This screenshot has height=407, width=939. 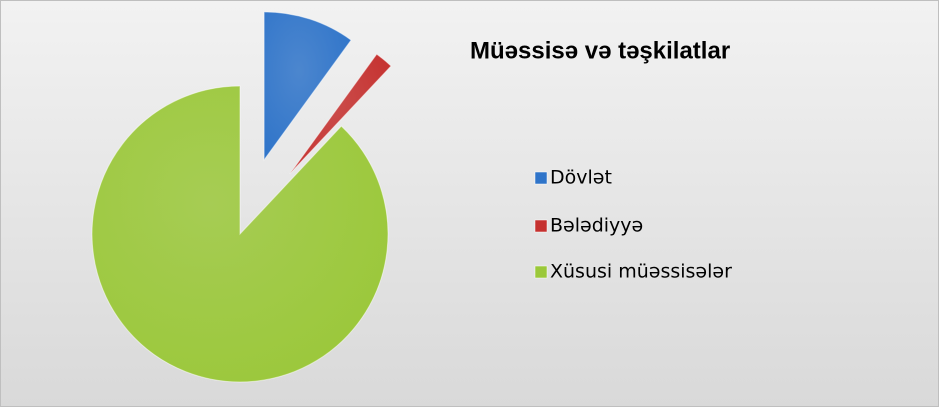 I want to click on legend-label: Dövlət, so click(x=581, y=178).